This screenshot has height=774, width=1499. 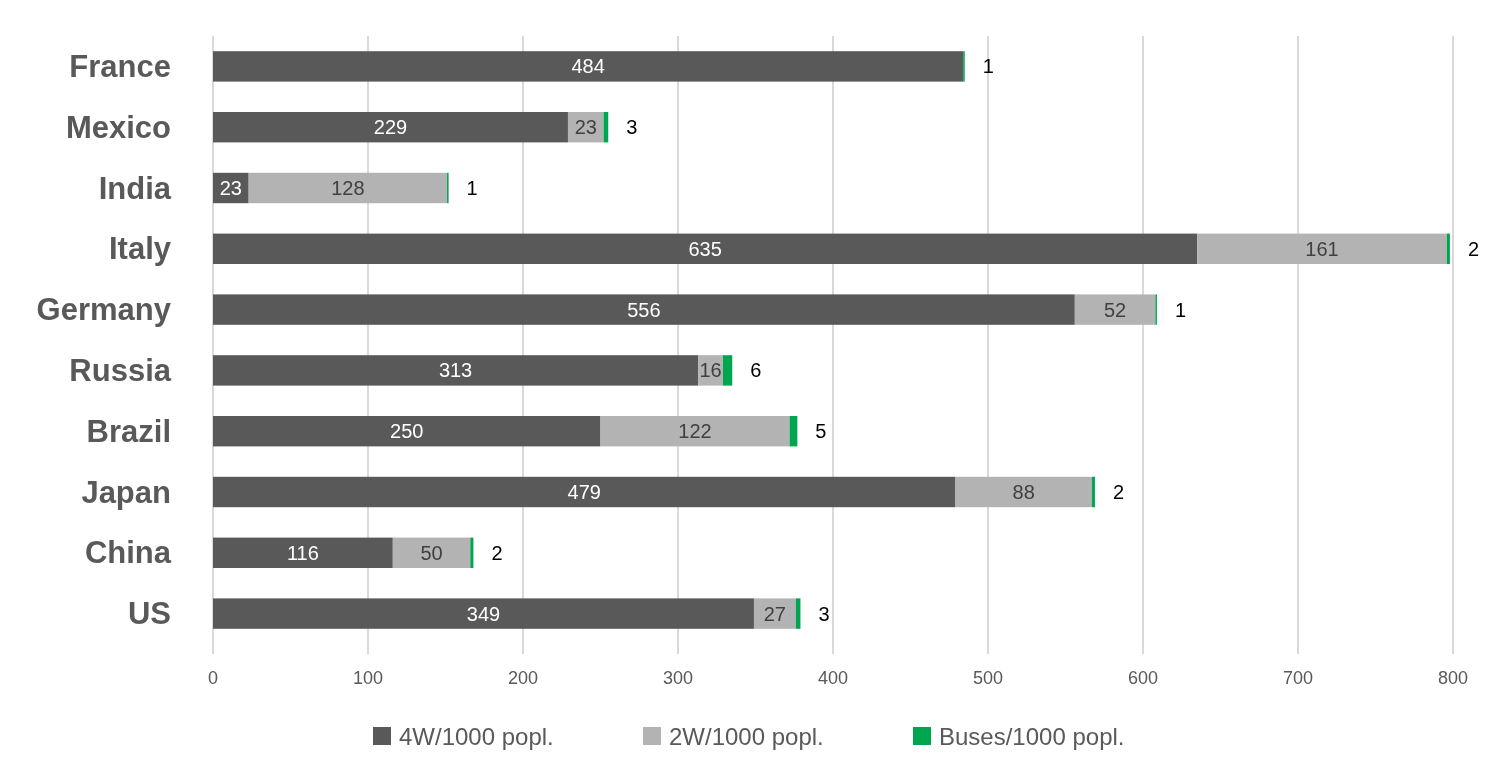 What do you see at coordinates (126, 492) in the screenshot?
I see `y-tick-label: Japan` at bounding box center [126, 492].